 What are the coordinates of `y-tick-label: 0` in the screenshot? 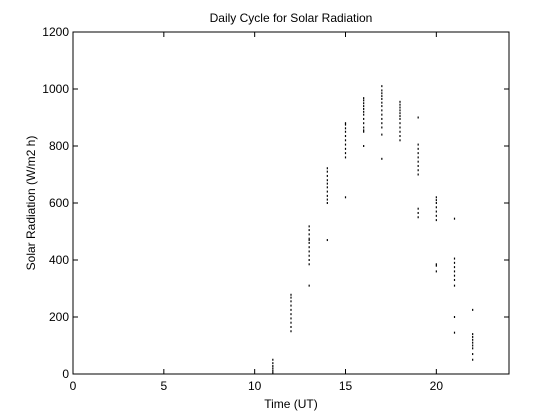 It's located at (65, 374).